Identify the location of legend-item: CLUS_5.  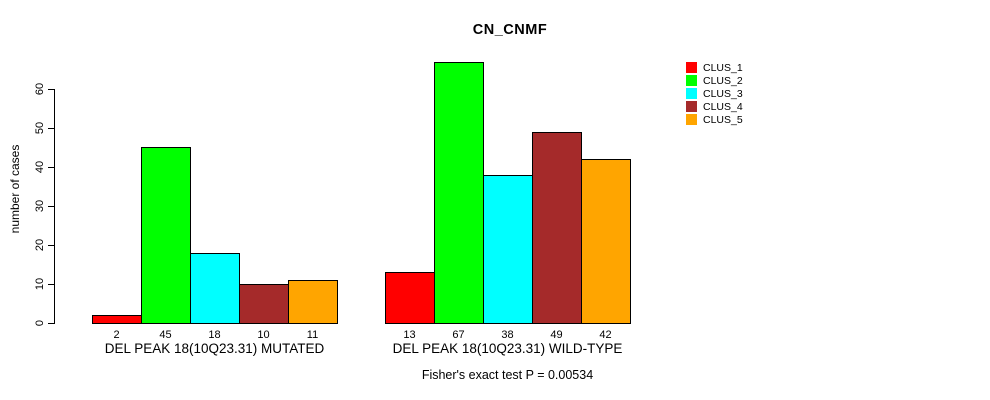
(714, 119).